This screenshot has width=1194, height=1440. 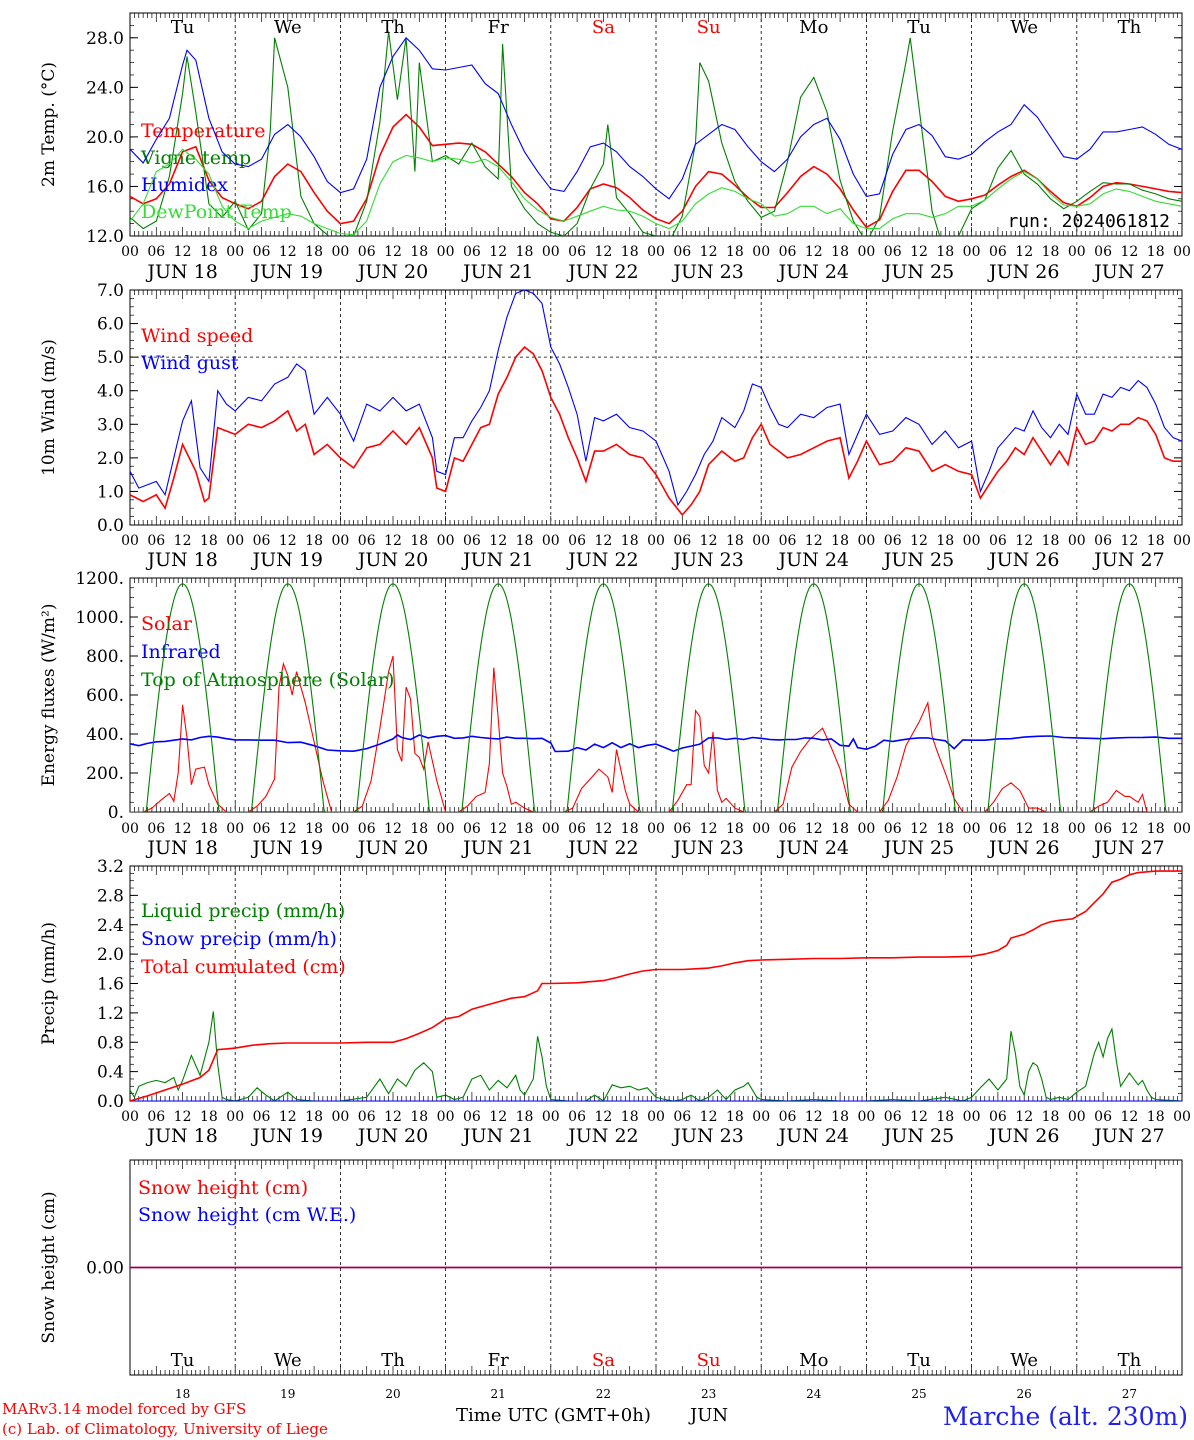 I want to click on energy-y-tick-label: 0., so click(x=116, y=813).